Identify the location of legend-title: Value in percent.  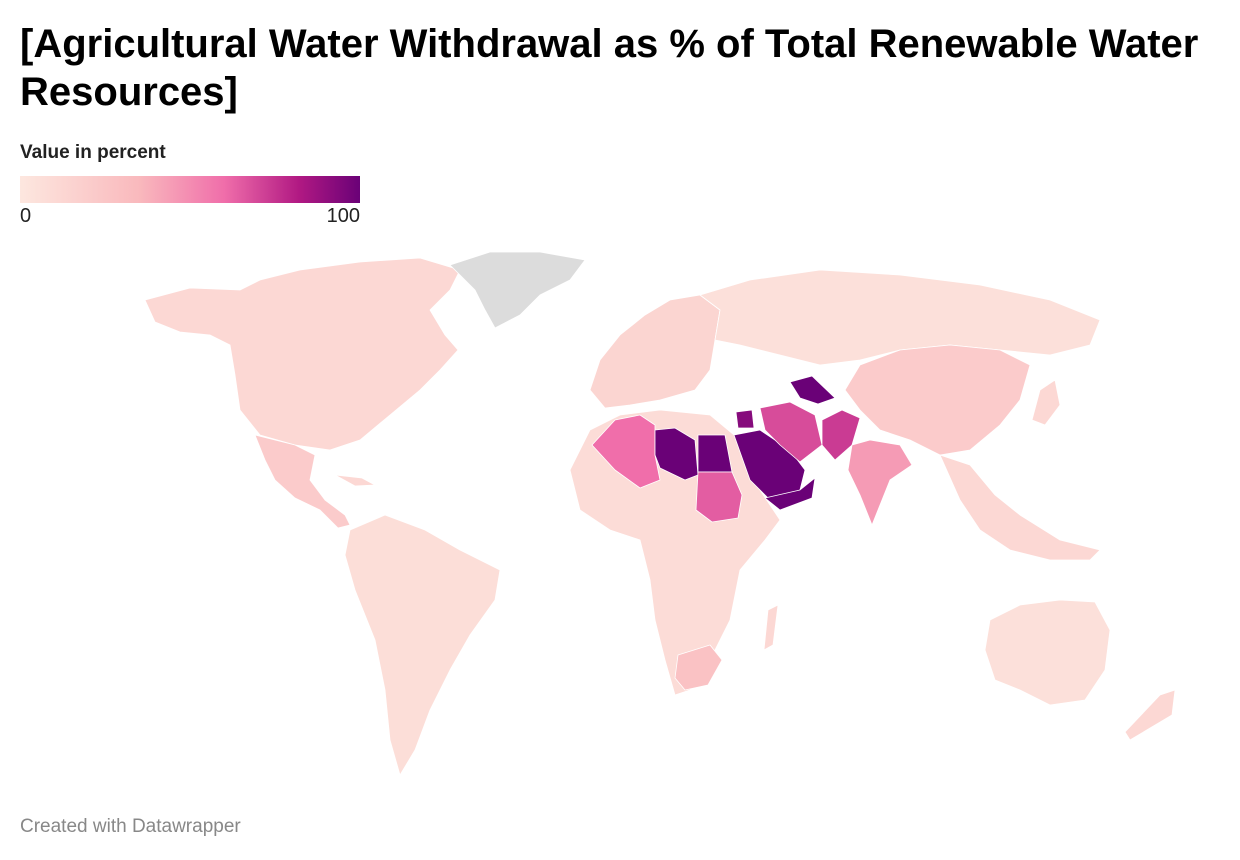
(93, 152).